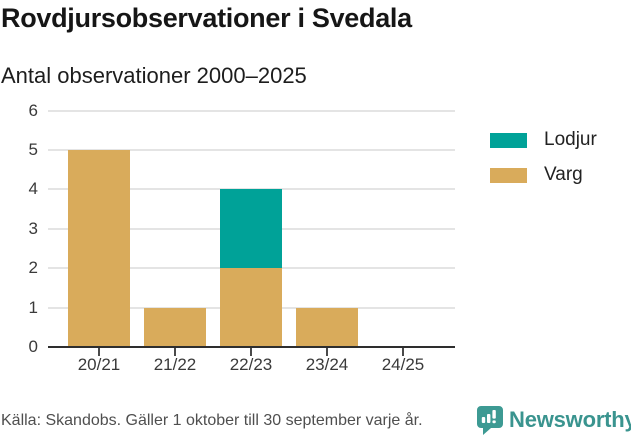  Describe the element at coordinates (33, 110) in the screenshot. I see `y-tick-label: 6` at that location.